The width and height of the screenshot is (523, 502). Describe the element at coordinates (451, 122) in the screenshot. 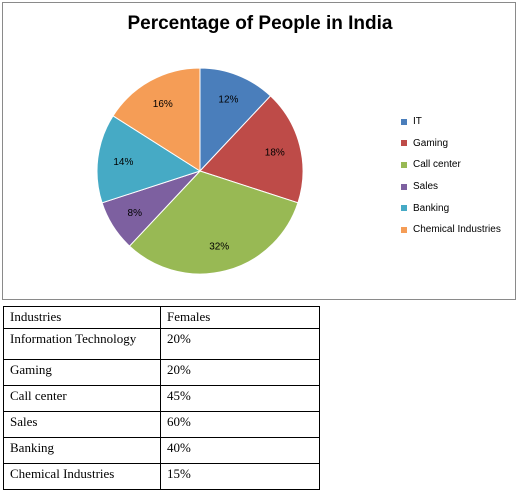

I see `legend-item-it: IT` at that location.